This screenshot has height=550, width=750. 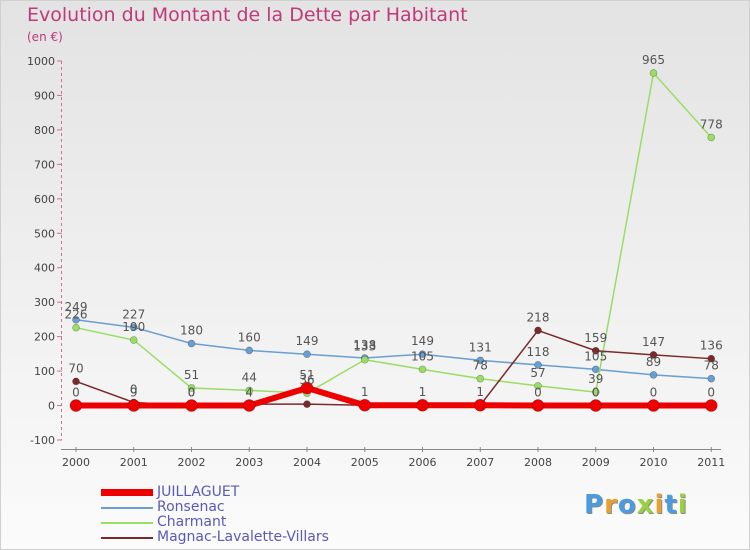 What do you see at coordinates (595, 379) in the screenshot?
I see `data-label: 39` at bounding box center [595, 379].